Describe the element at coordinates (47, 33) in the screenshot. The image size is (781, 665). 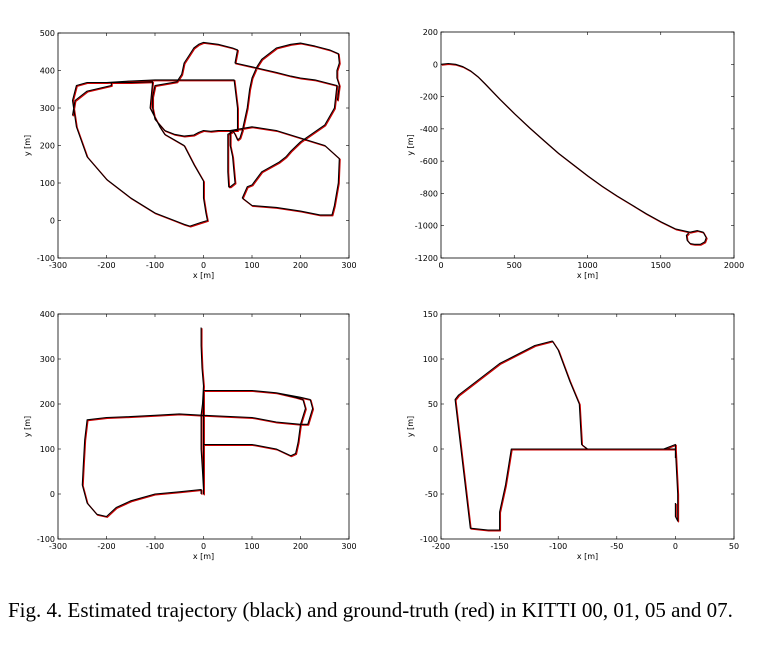
I see `y-tick-label: 500` at that location.